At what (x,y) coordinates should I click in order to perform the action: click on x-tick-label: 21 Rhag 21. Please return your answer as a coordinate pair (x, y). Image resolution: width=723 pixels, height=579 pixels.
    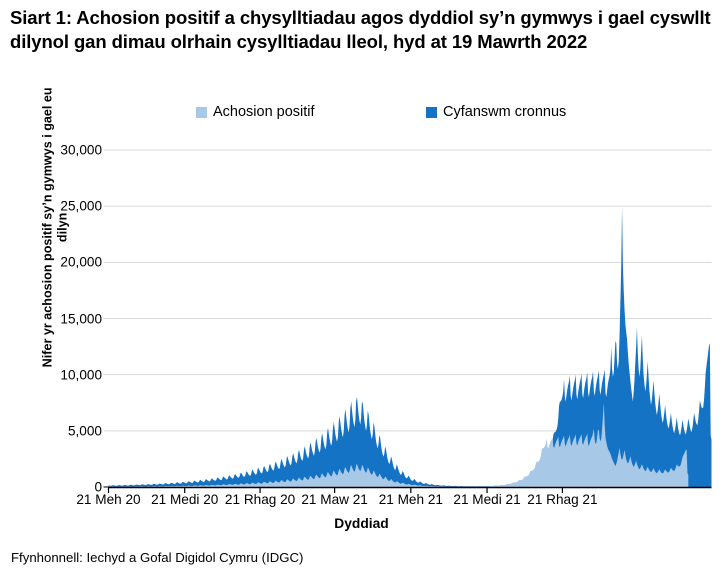
    Looking at the image, I should click on (562, 499).